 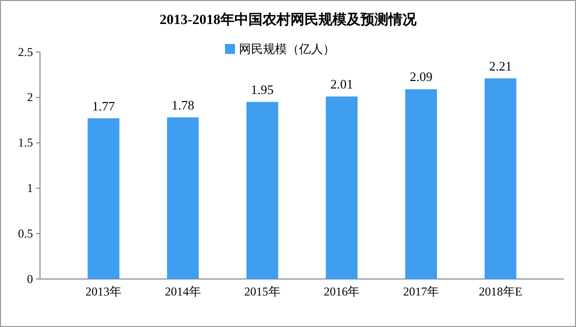 I want to click on x-tick-label: 2014年, so click(x=182, y=291).